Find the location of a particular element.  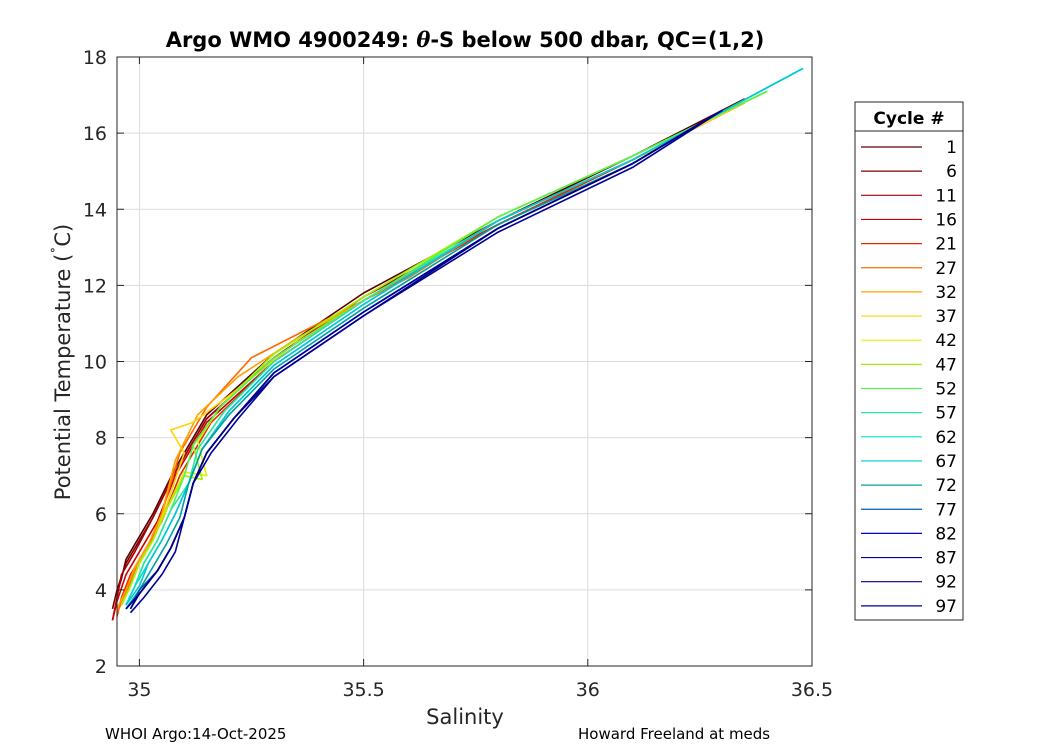

legend-label-27: 27 is located at coordinates (946, 269).